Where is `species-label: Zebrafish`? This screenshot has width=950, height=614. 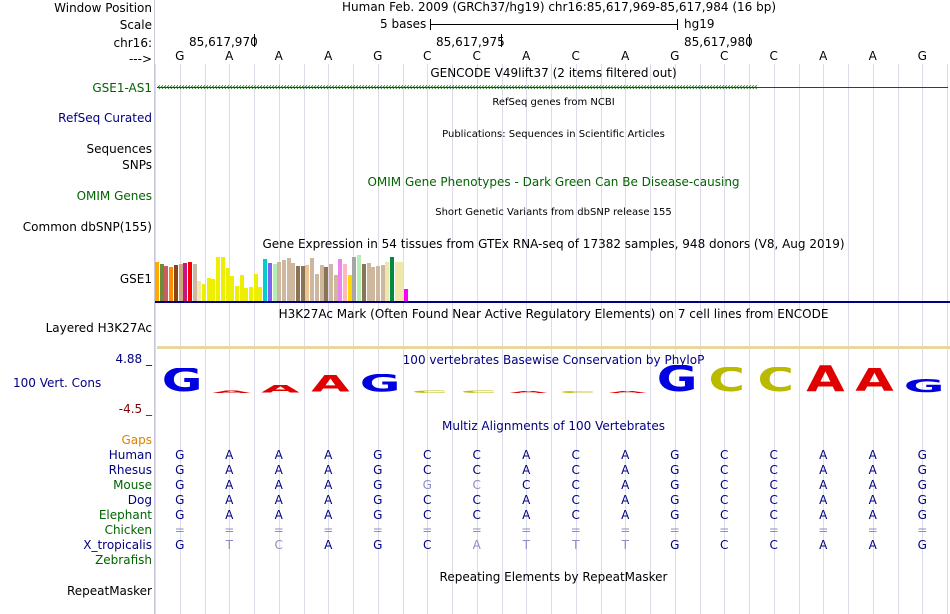
species-label: Zebrafish is located at coordinates (123, 560).